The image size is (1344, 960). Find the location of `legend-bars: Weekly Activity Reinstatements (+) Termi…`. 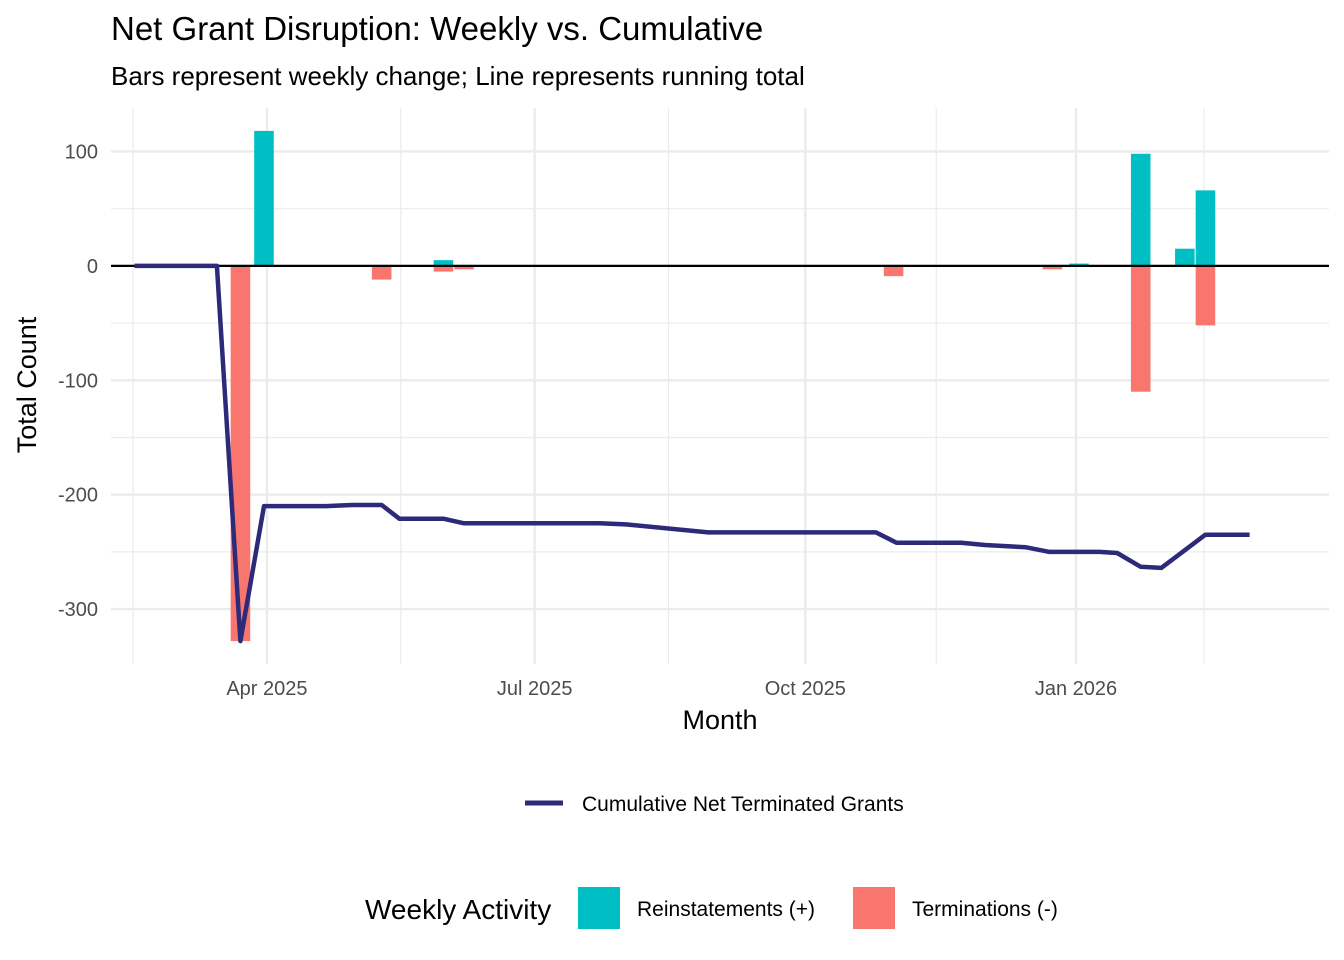

legend-bars: Weekly Activity Reinstatements (+) Termi… is located at coordinates (711, 908).